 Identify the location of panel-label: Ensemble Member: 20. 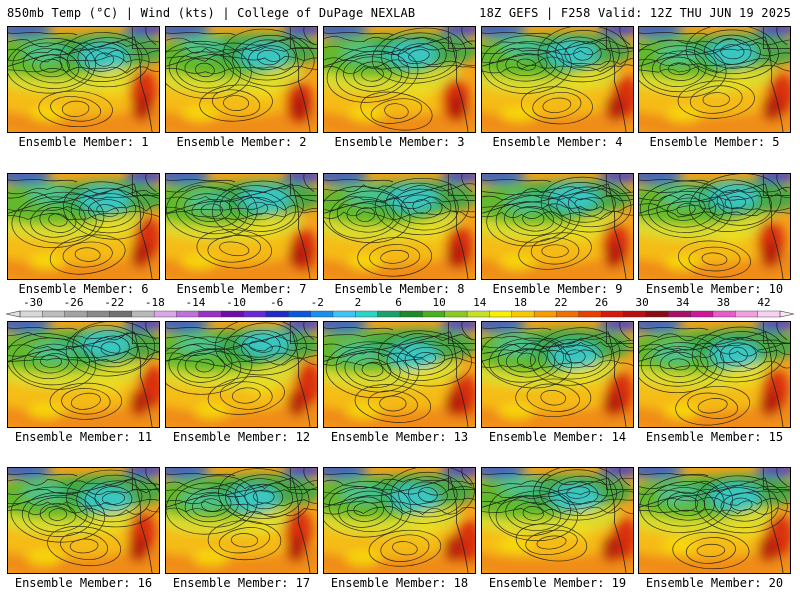
(714, 583).